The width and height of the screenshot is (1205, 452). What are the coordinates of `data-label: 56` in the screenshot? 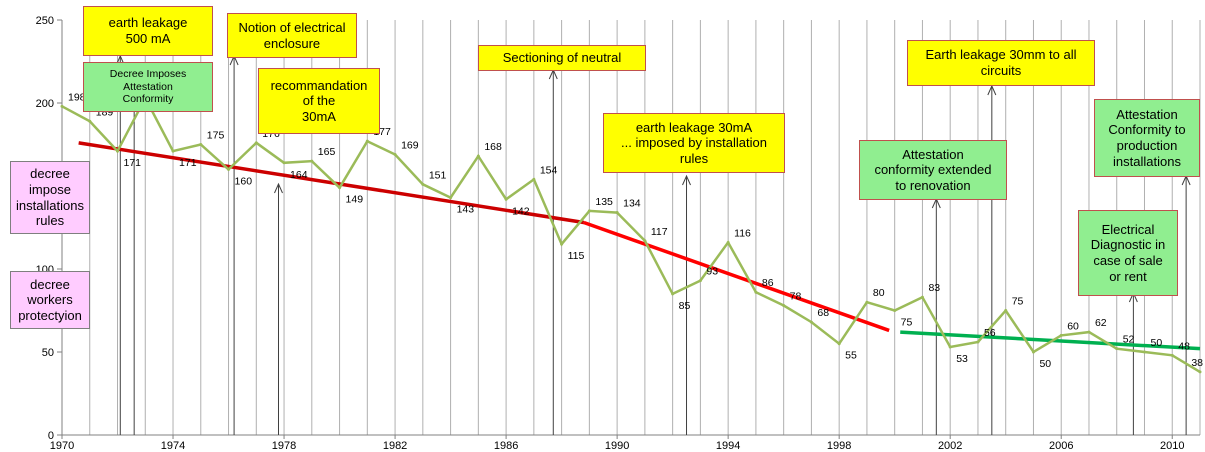 It's located at (990, 333).